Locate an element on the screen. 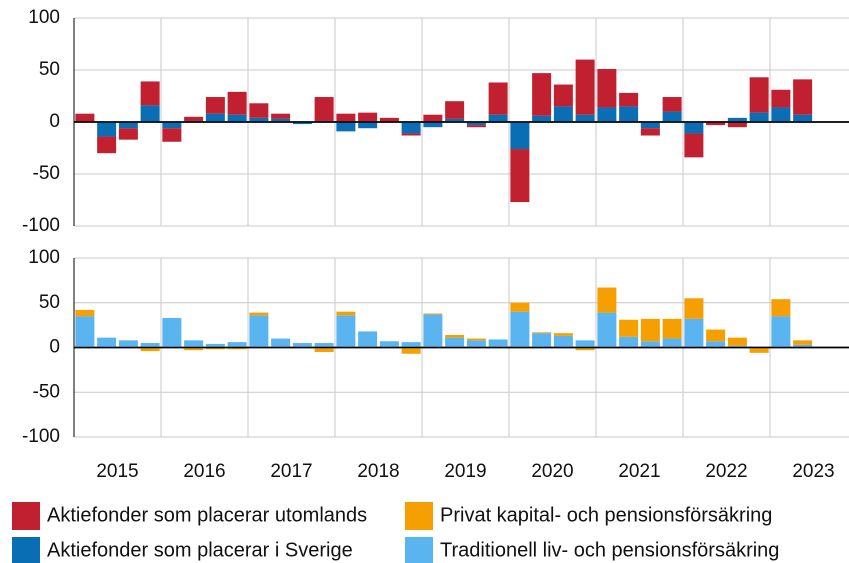 This screenshot has width=849, height=563. x-group-label: 2021 is located at coordinates (639, 471).